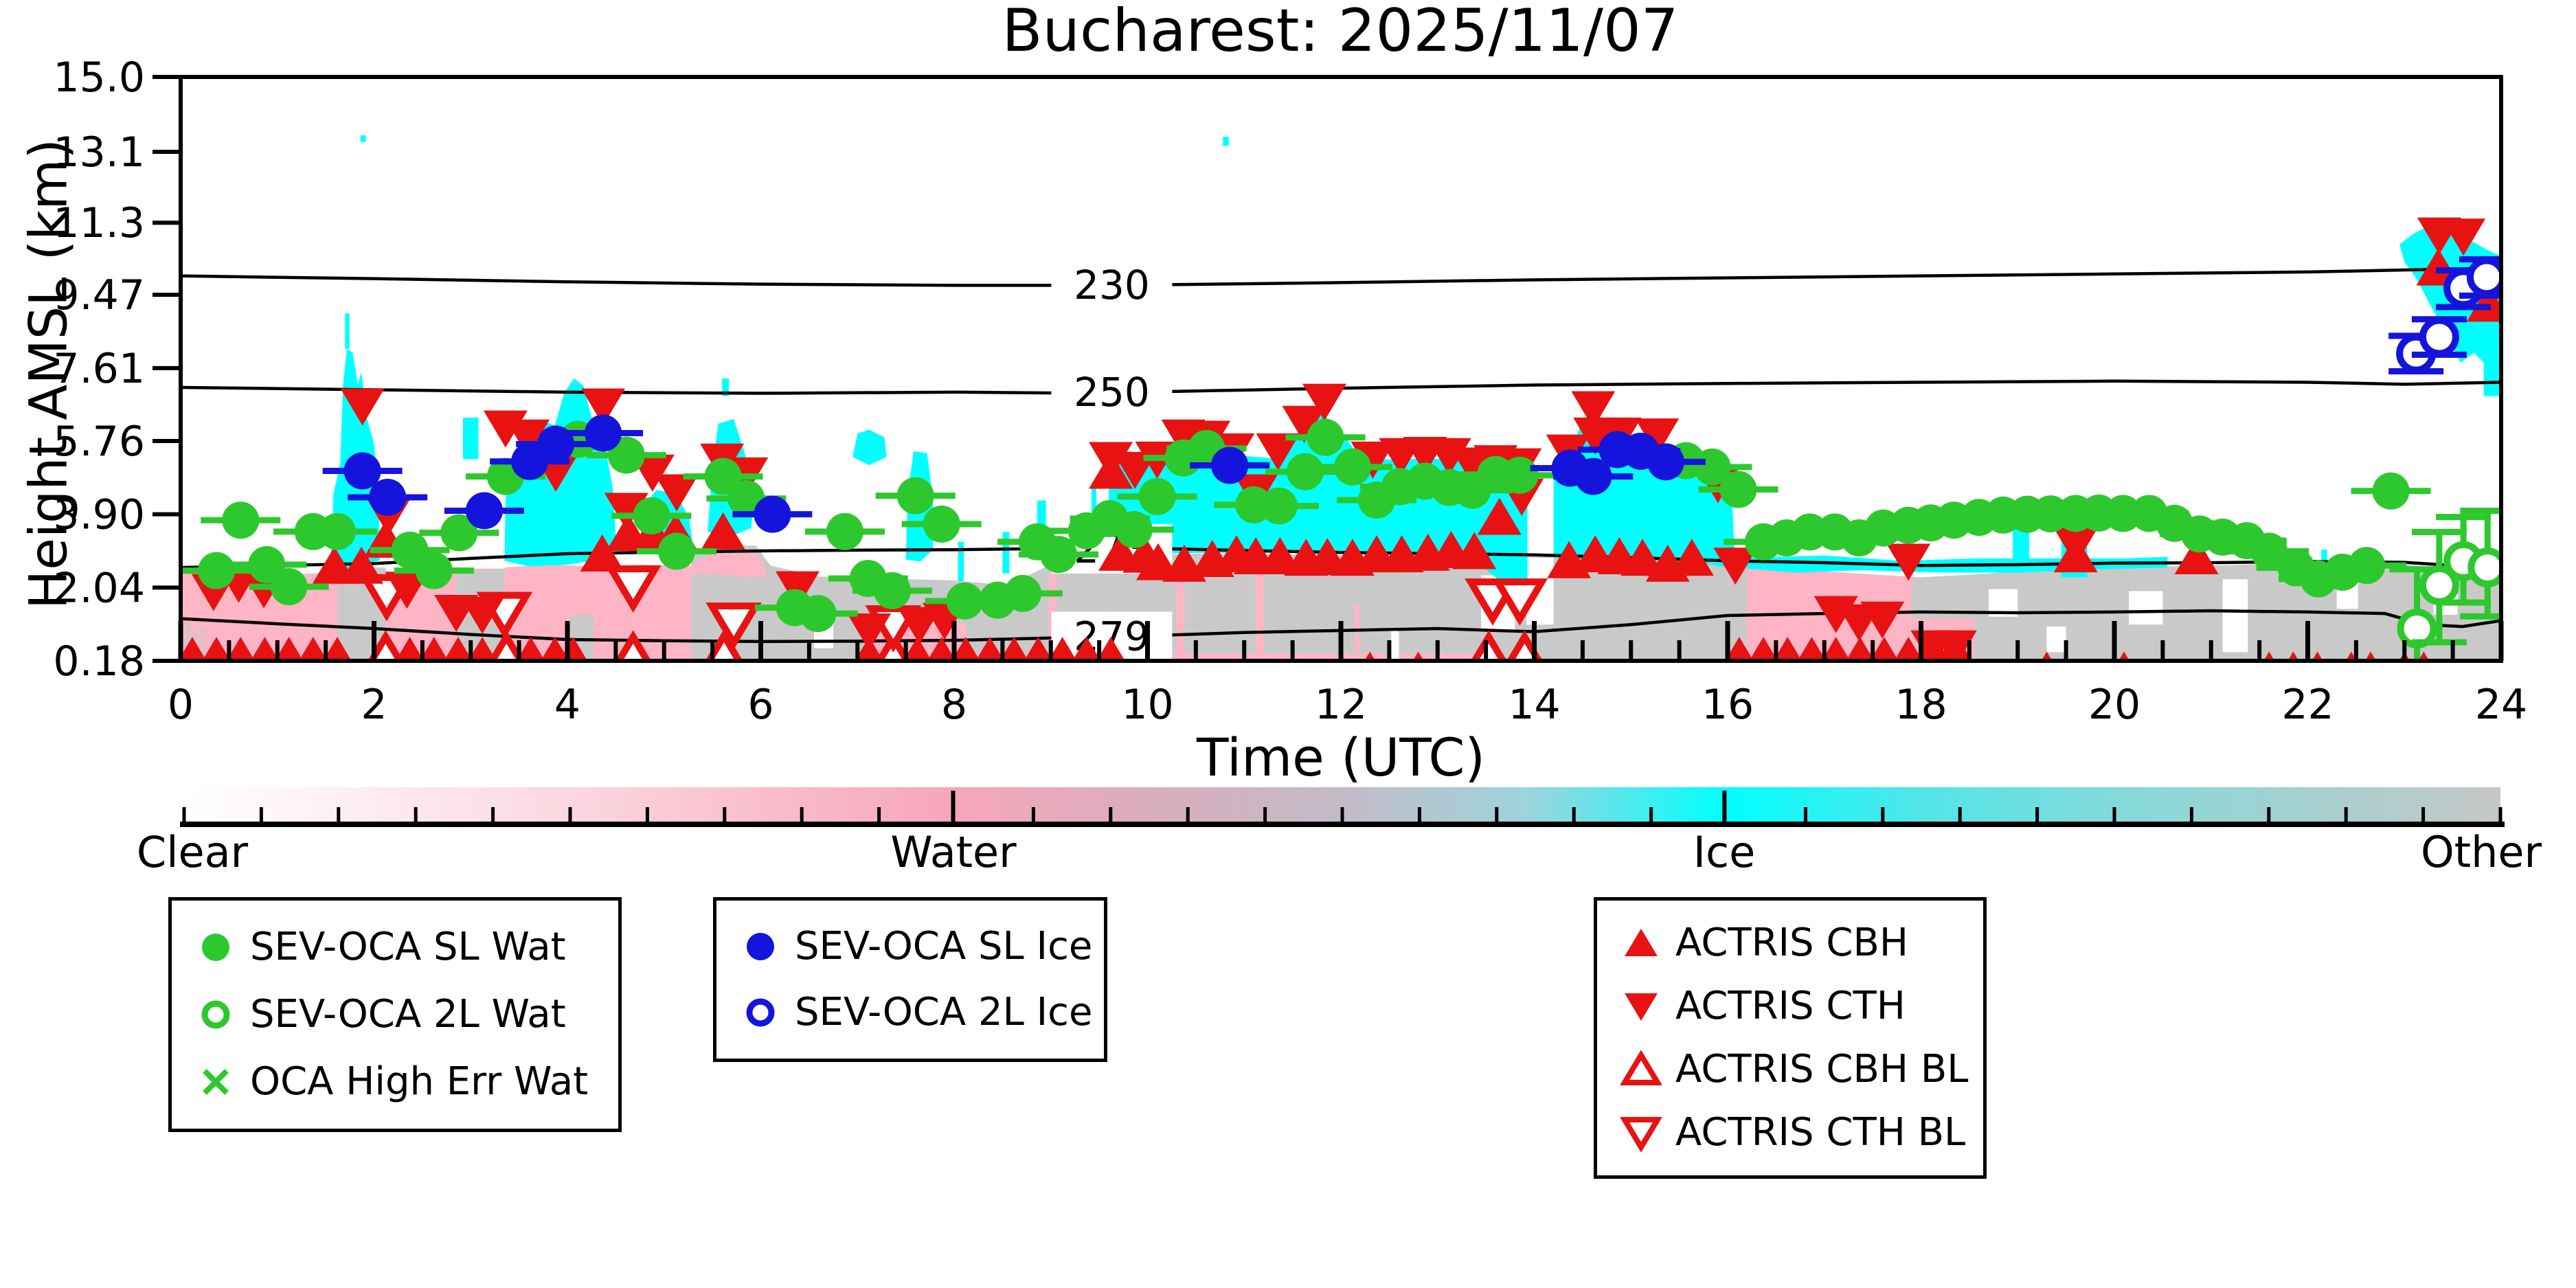  What do you see at coordinates (99, 588) in the screenshot?
I see `y-tick-label: 2.04` at bounding box center [99, 588].